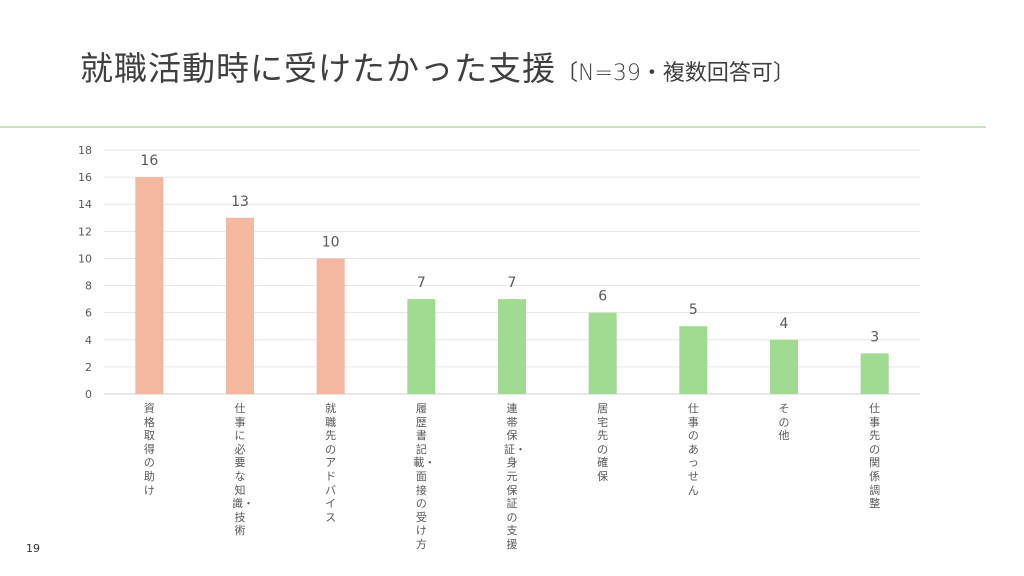 Image resolution: width=1024 pixels, height=576 pixels. Describe the element at coordinates (149, 449) in the screenshot. I see `x-tick-label: 資格取得の助け` at that location.